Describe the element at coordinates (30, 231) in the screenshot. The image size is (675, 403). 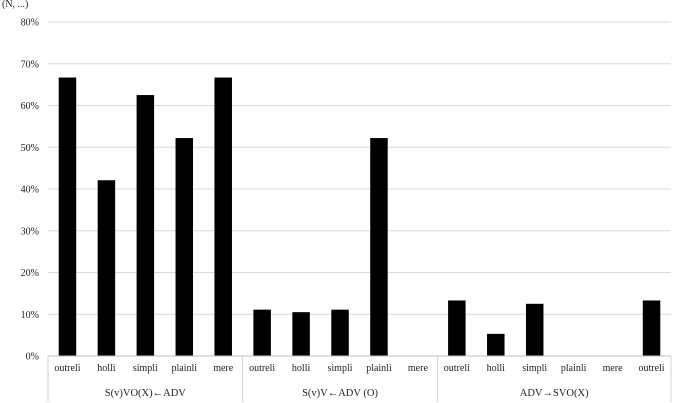
I see `y-tick-label: 30%` at that location.